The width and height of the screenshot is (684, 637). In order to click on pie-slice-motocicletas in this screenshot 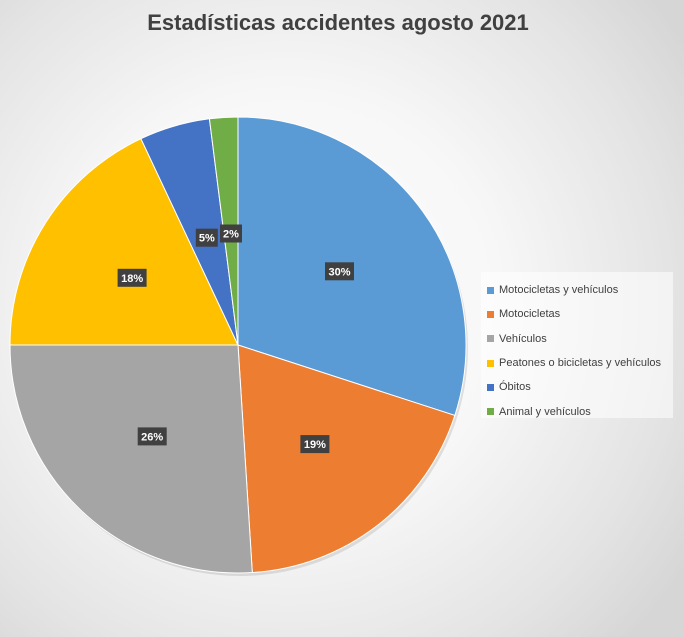, I will do `click(346, 459)`.